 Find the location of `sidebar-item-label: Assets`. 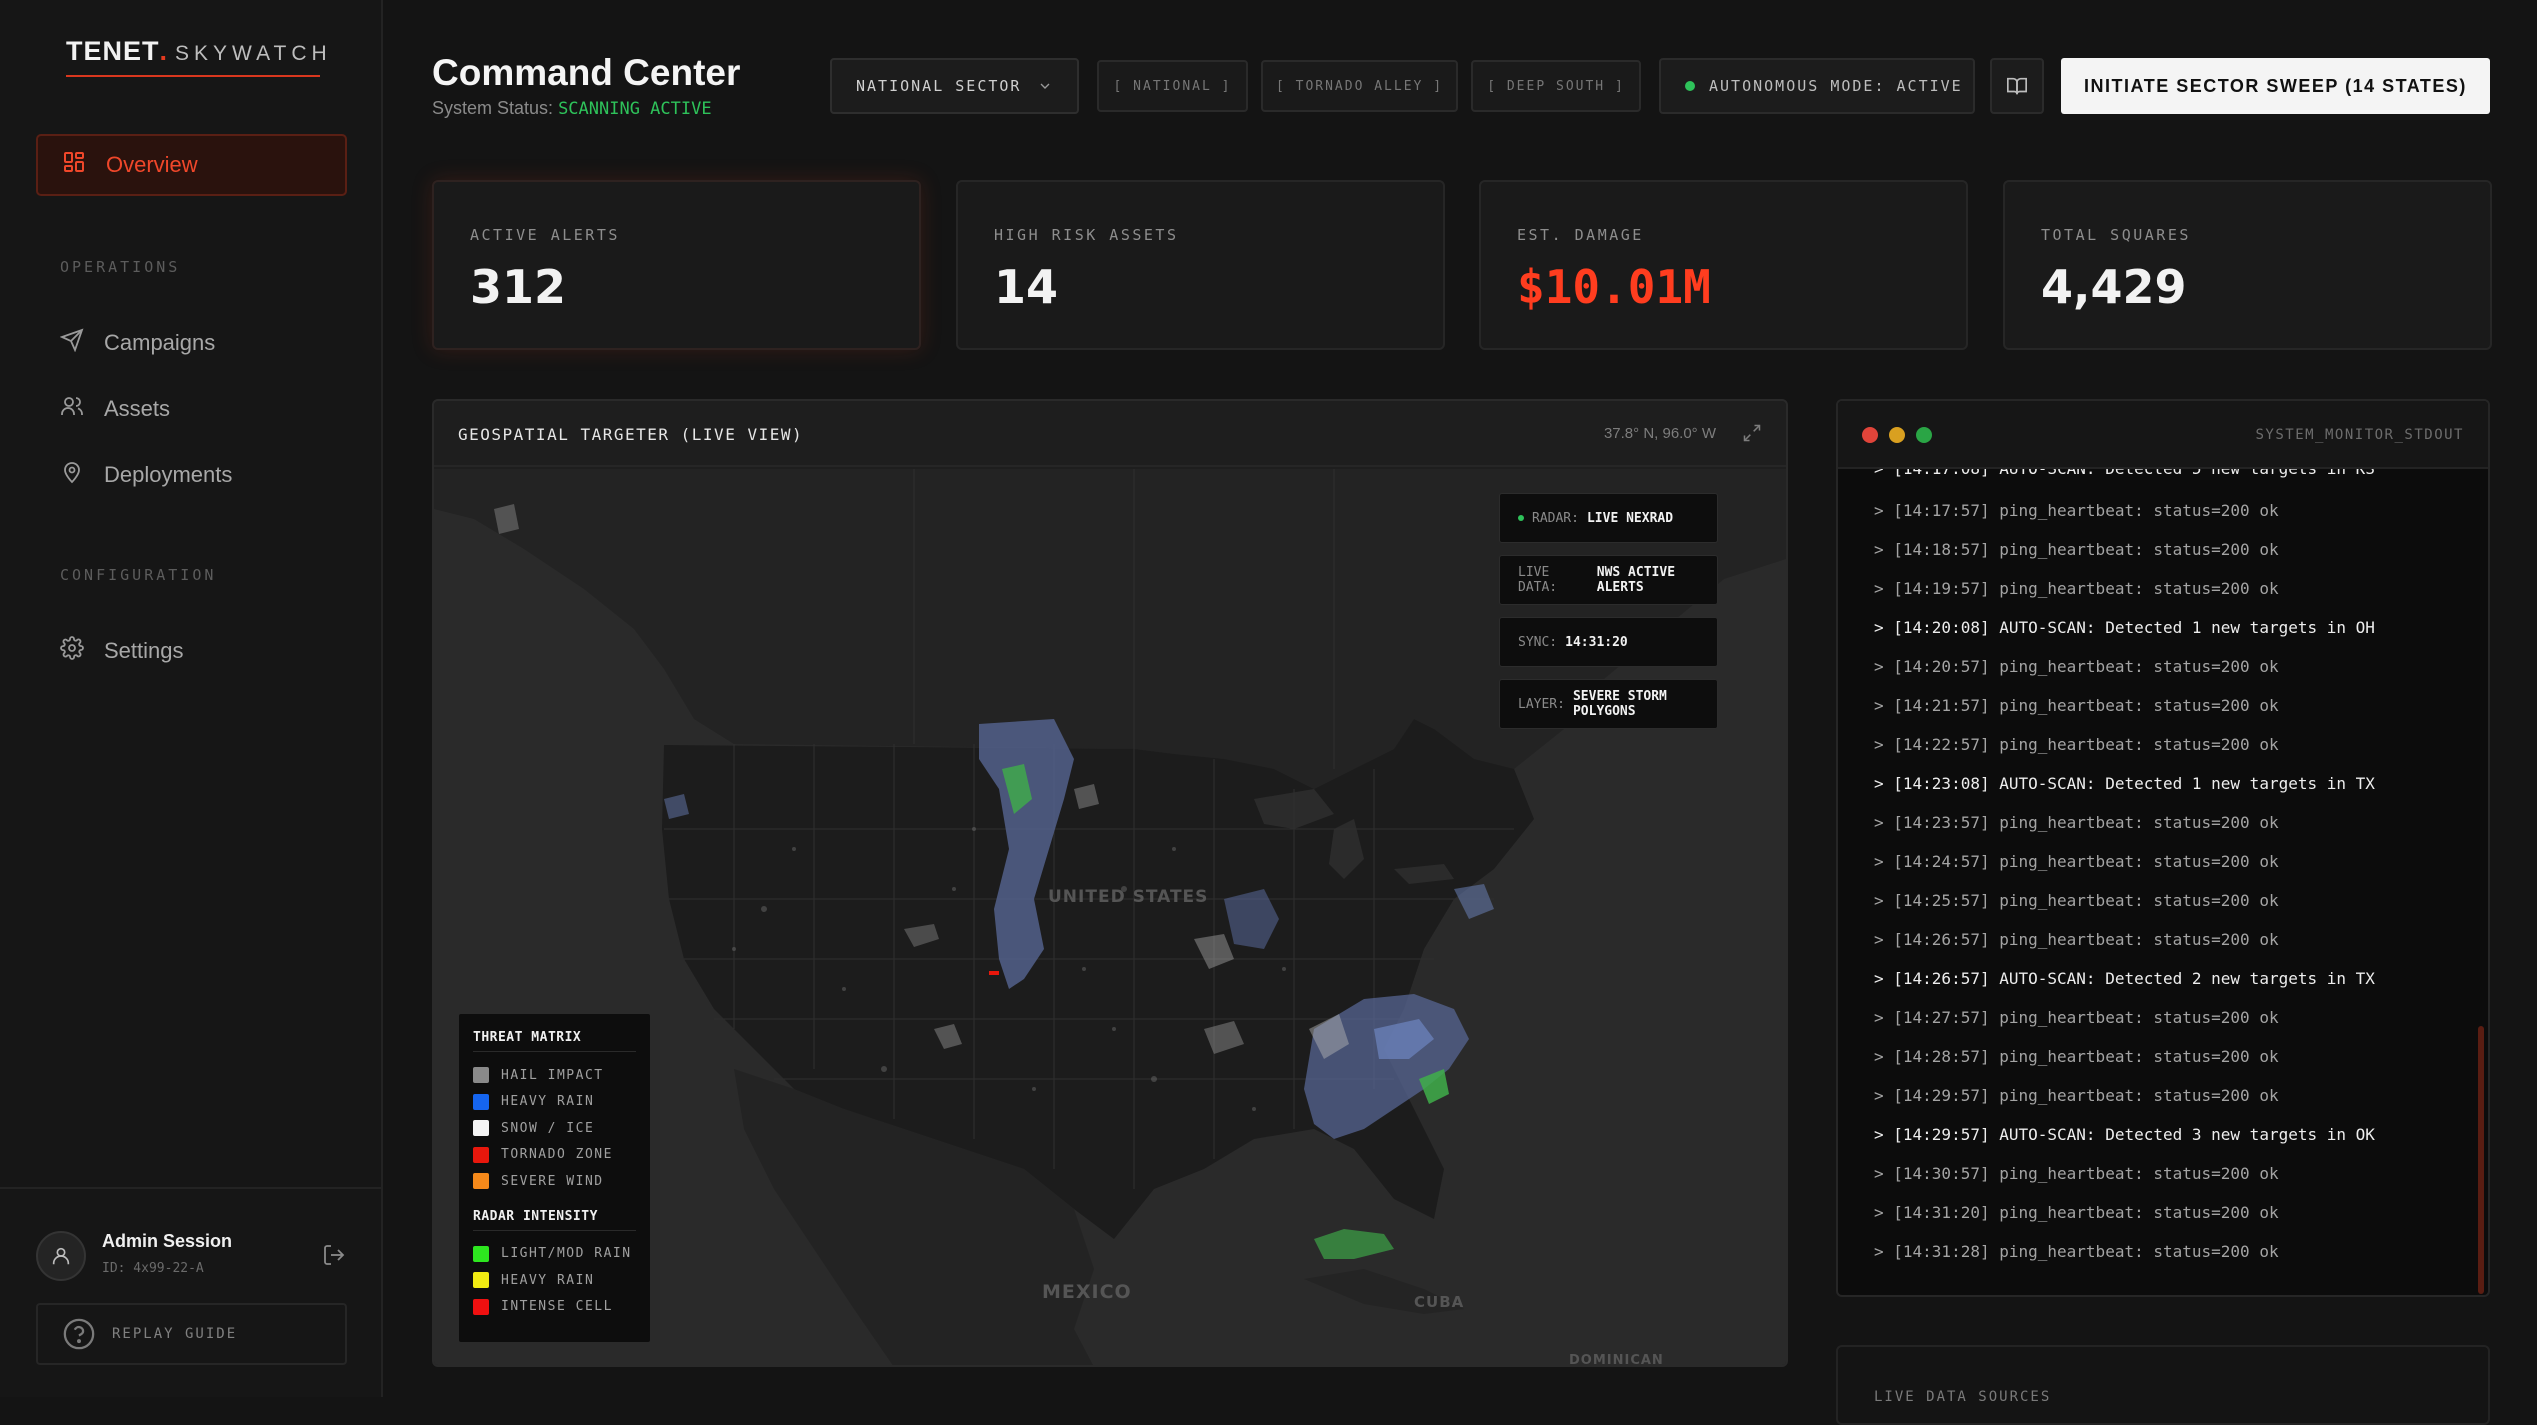

sidebar-item-label: Assets is located at coordinates (137, 408).